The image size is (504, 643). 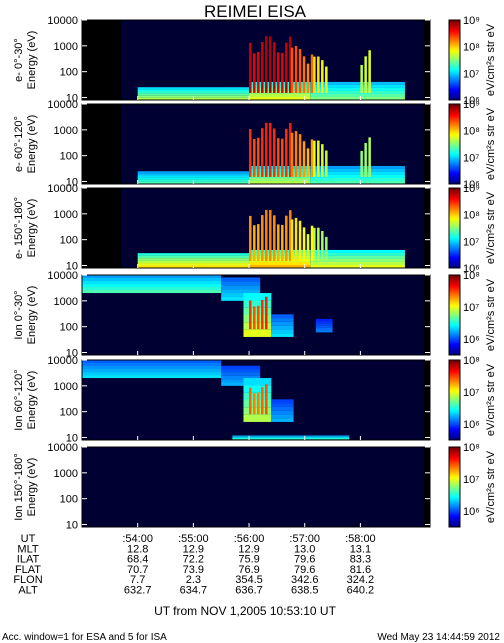 What do you see at coordinates (491, 59) in the screenshot?
I see `colorbar-label: eV/cm²s str eV` at bounding box center [491, 59].